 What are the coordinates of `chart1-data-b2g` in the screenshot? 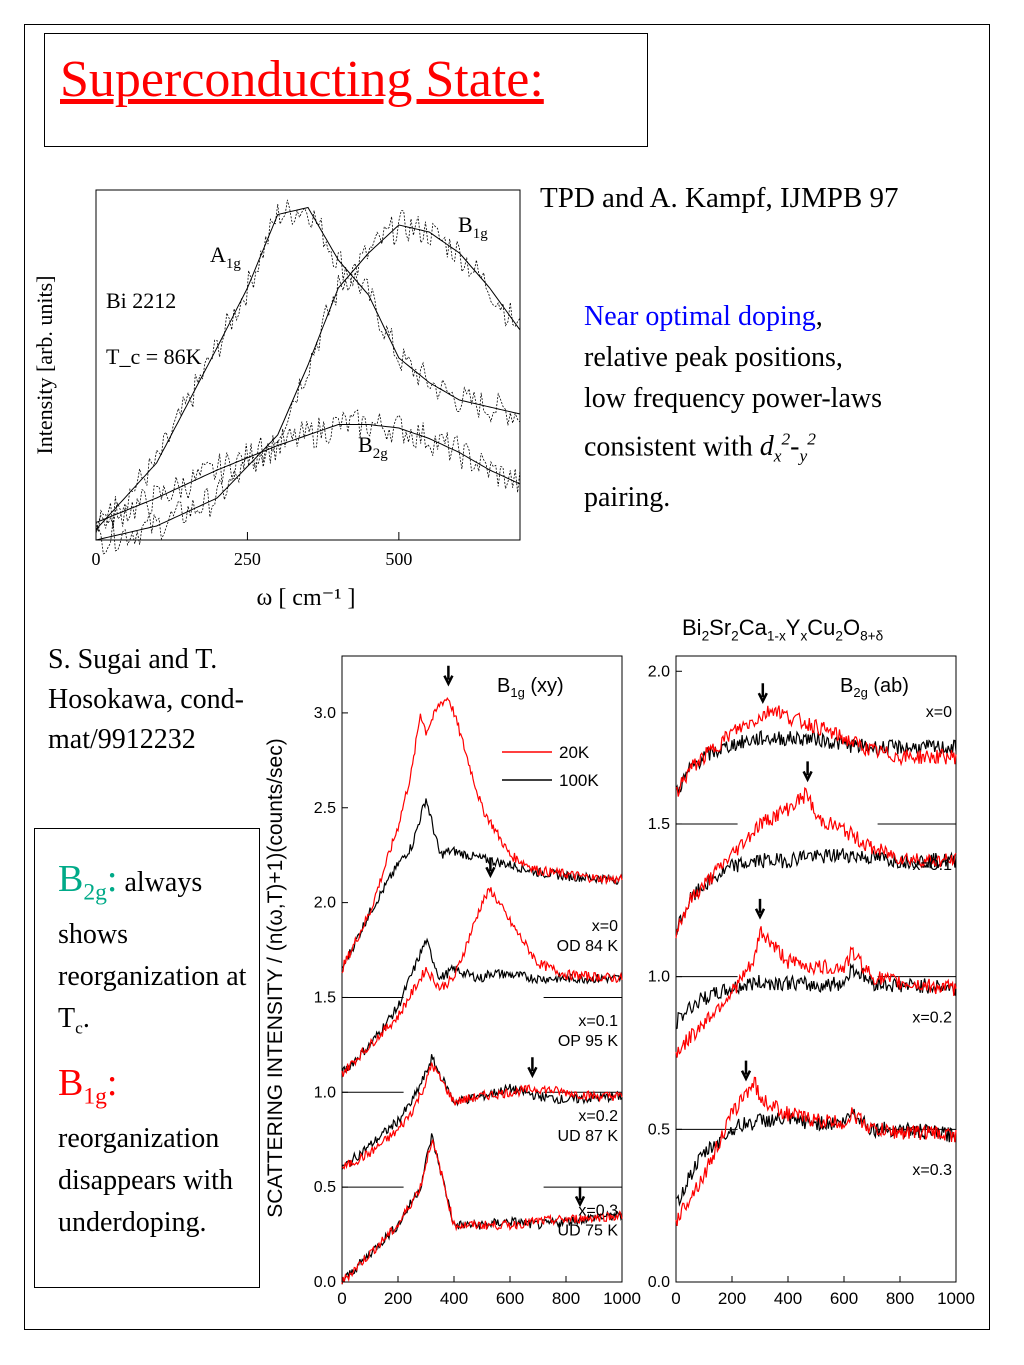 It's located at (308, 471).